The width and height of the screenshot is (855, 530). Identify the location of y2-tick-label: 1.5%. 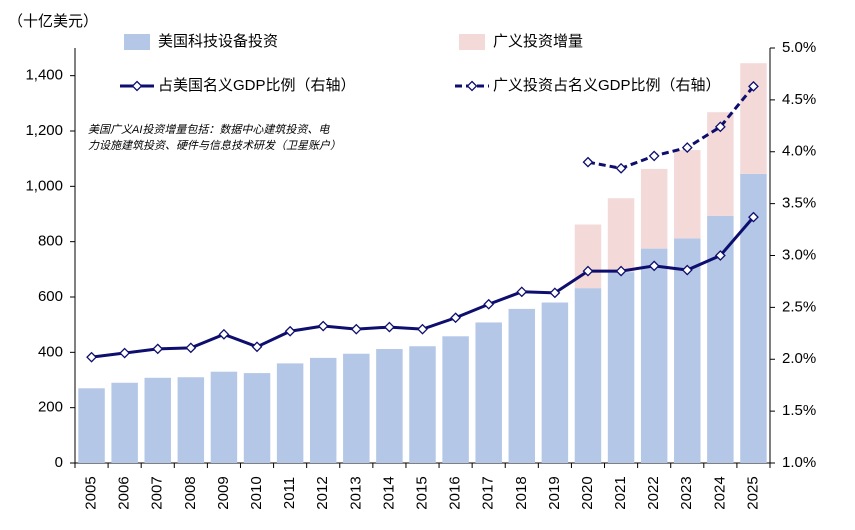
(799, 410).